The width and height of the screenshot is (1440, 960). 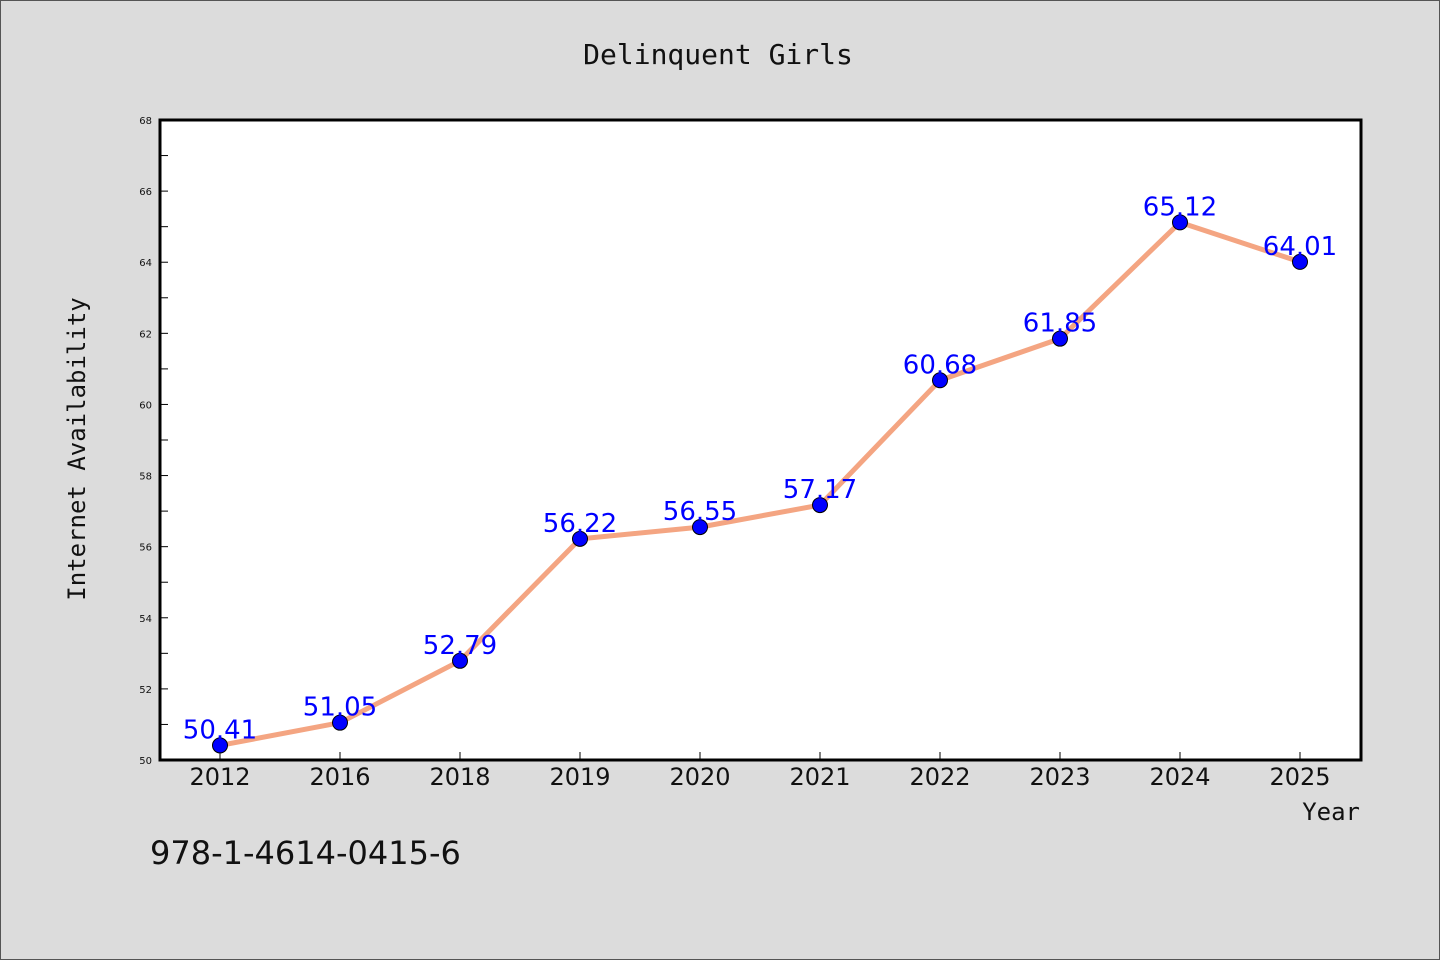 What do you see at coordinates (580, 524) in the screenshot?
I see `data-point-label: 56.22` at bounding box center [580, 524].